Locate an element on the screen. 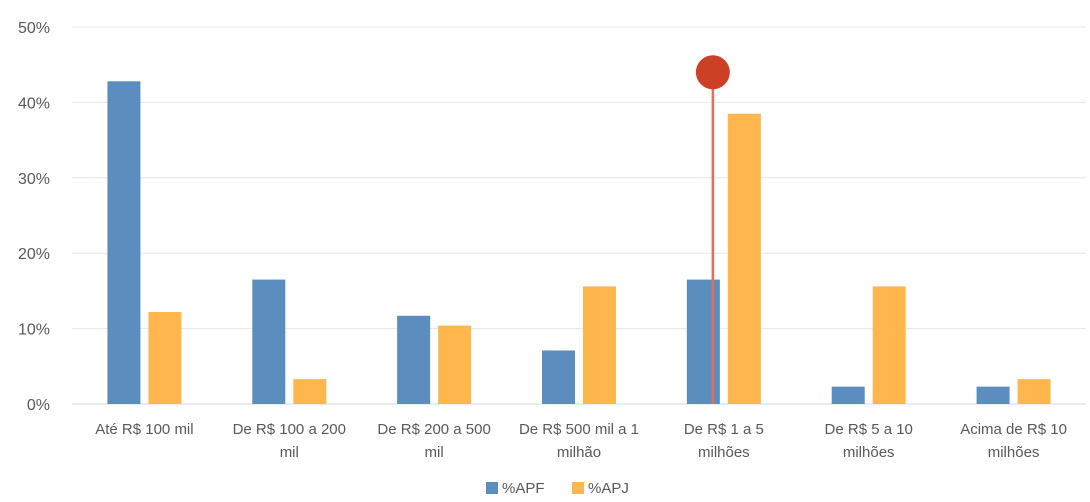 The width and height of the screenshot is (1090, 502). y-tick-label: 30% is located at coordinates (34, 179).